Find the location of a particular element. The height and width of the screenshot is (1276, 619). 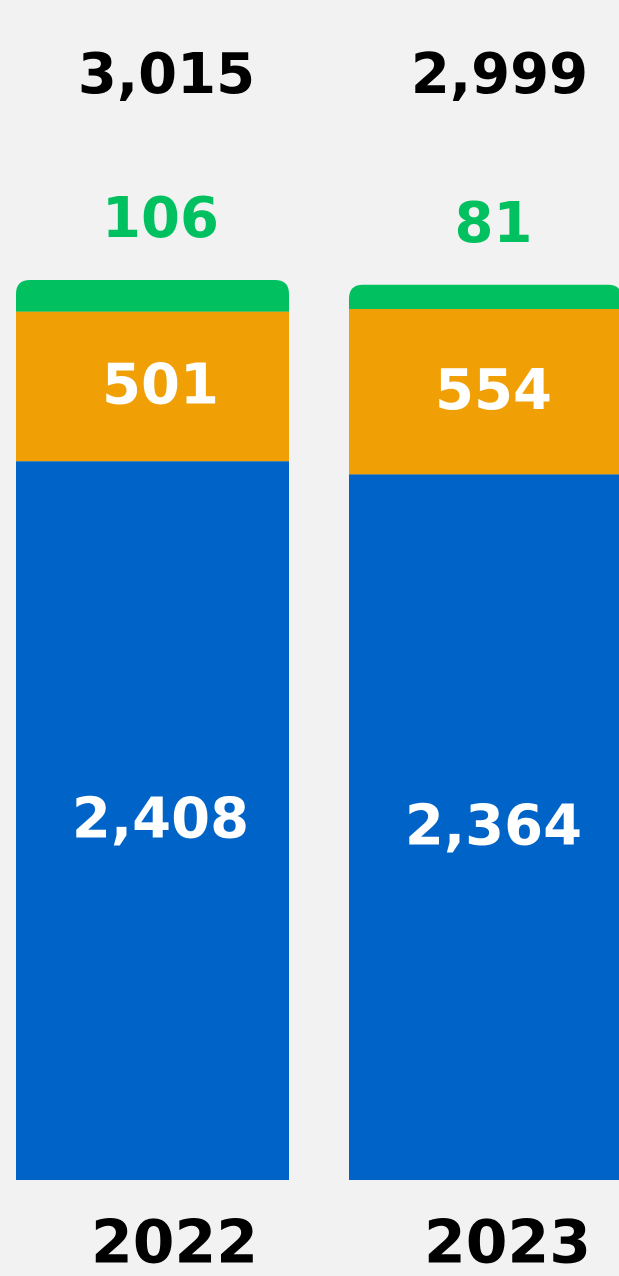

value-label: 501 is located at coordinates (160, 385).